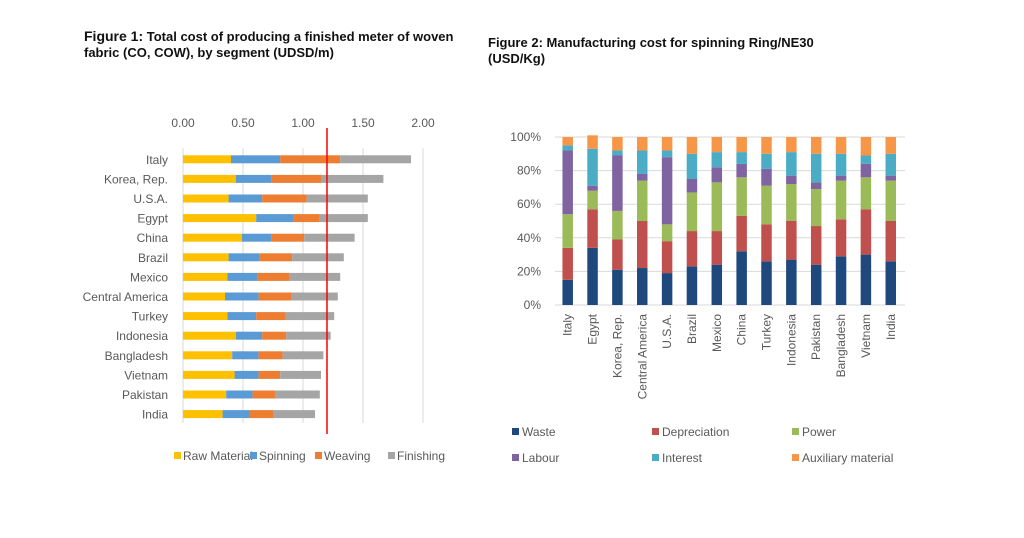 The height and width of the screenshot is (538, 1024). I want to click on fig2-category-label: China, so click(742, 330).